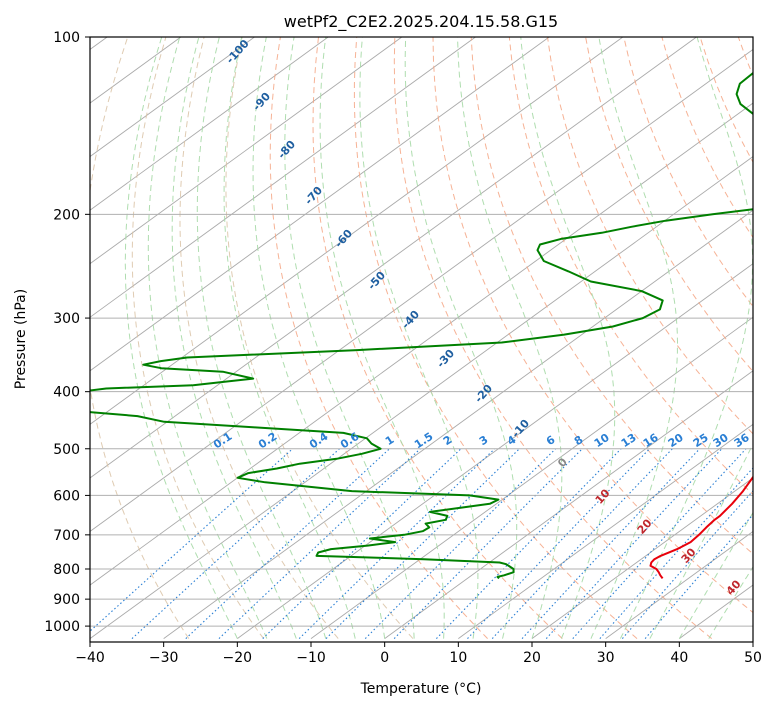 This screenshot has width=775, height=708. Describe the element at coordinates (458, 658) in the screenshot. I see `x-tick-label: 10` at that location.